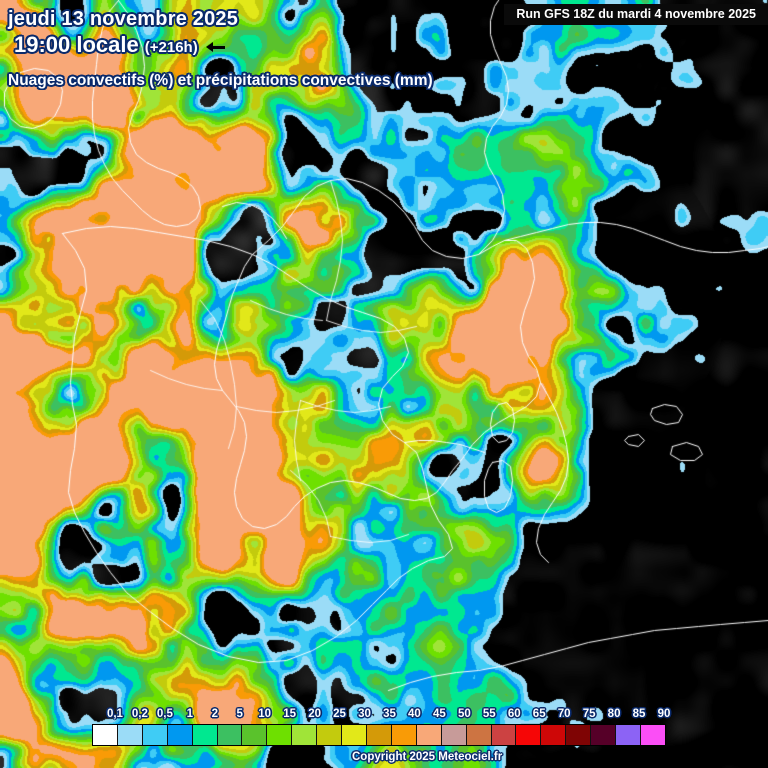  What do you see at coordinates (164, 714) in the screenshot?
I see `colorbar-tick: 0,5` at bounding box center [164, 714].